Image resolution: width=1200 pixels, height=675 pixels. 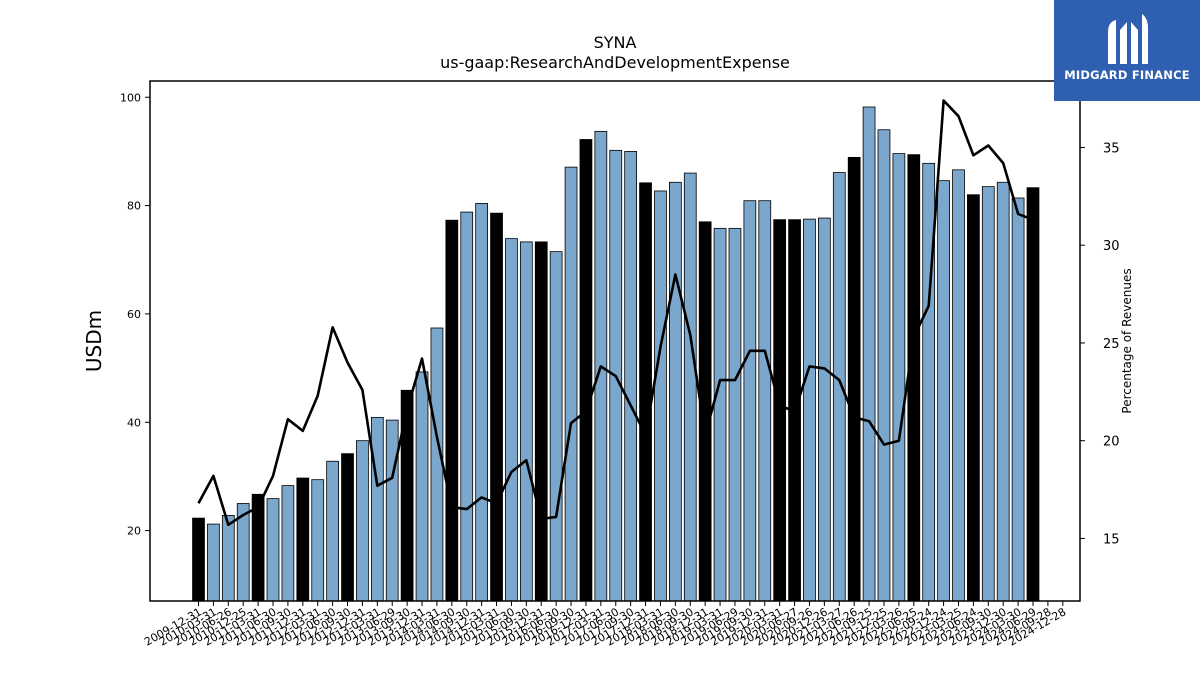 What do you see at coordinates (1127, 75) in the screenshot?
I see `logo-text: MIDGARD FINANCE` at bounding box center [1127, 75].